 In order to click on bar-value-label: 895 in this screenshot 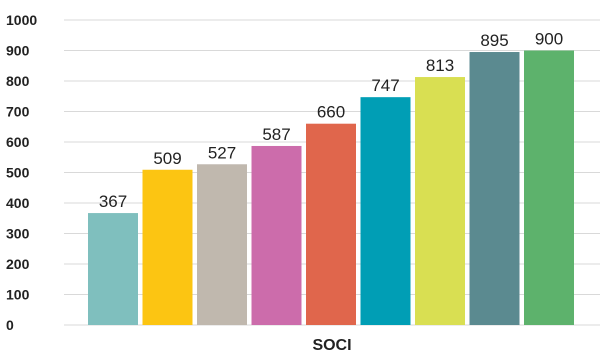, I will do `click(494, 40)`.